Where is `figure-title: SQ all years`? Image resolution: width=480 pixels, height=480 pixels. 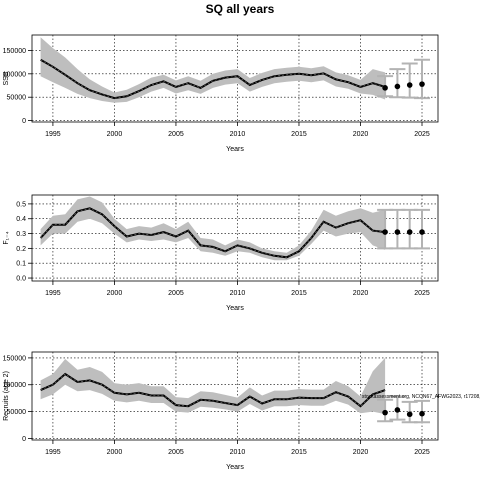
figure-title: SQ all years is located at coordinates (240, 9).